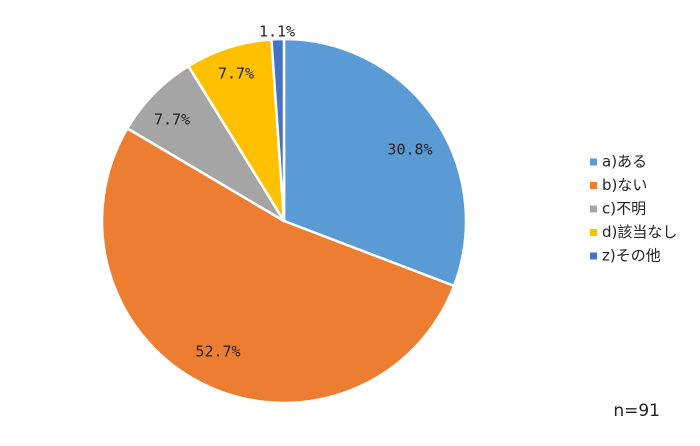  Describe the element at coordinates (593, 162) in the screenshot. I see `legend-swatch-a` at that location.